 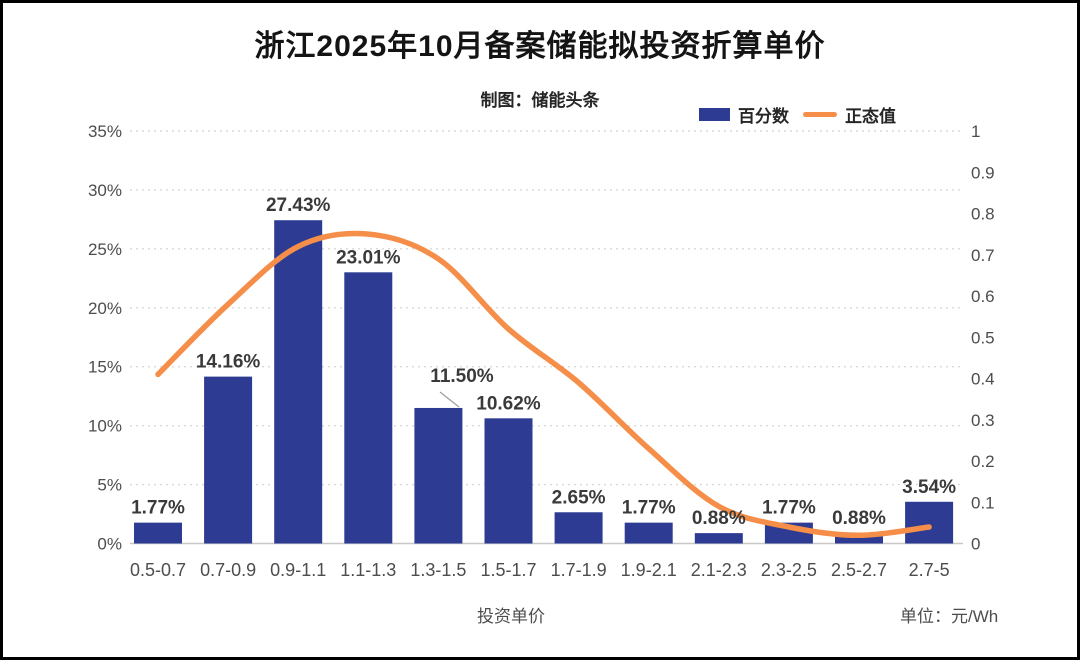 I want to click on bar-2.7-5, so click(x=929, y=522).